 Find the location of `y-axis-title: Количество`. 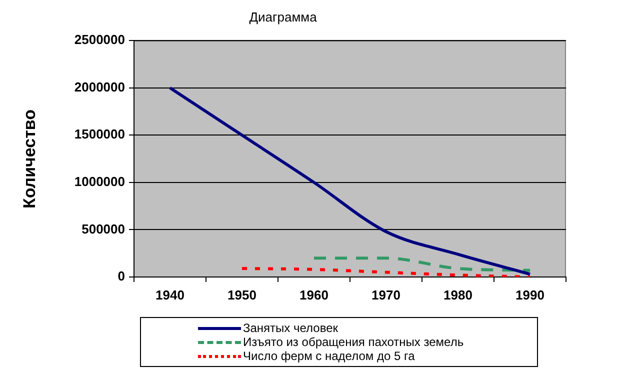

y-axis-title: Количество is located at coordinates (30, 159).